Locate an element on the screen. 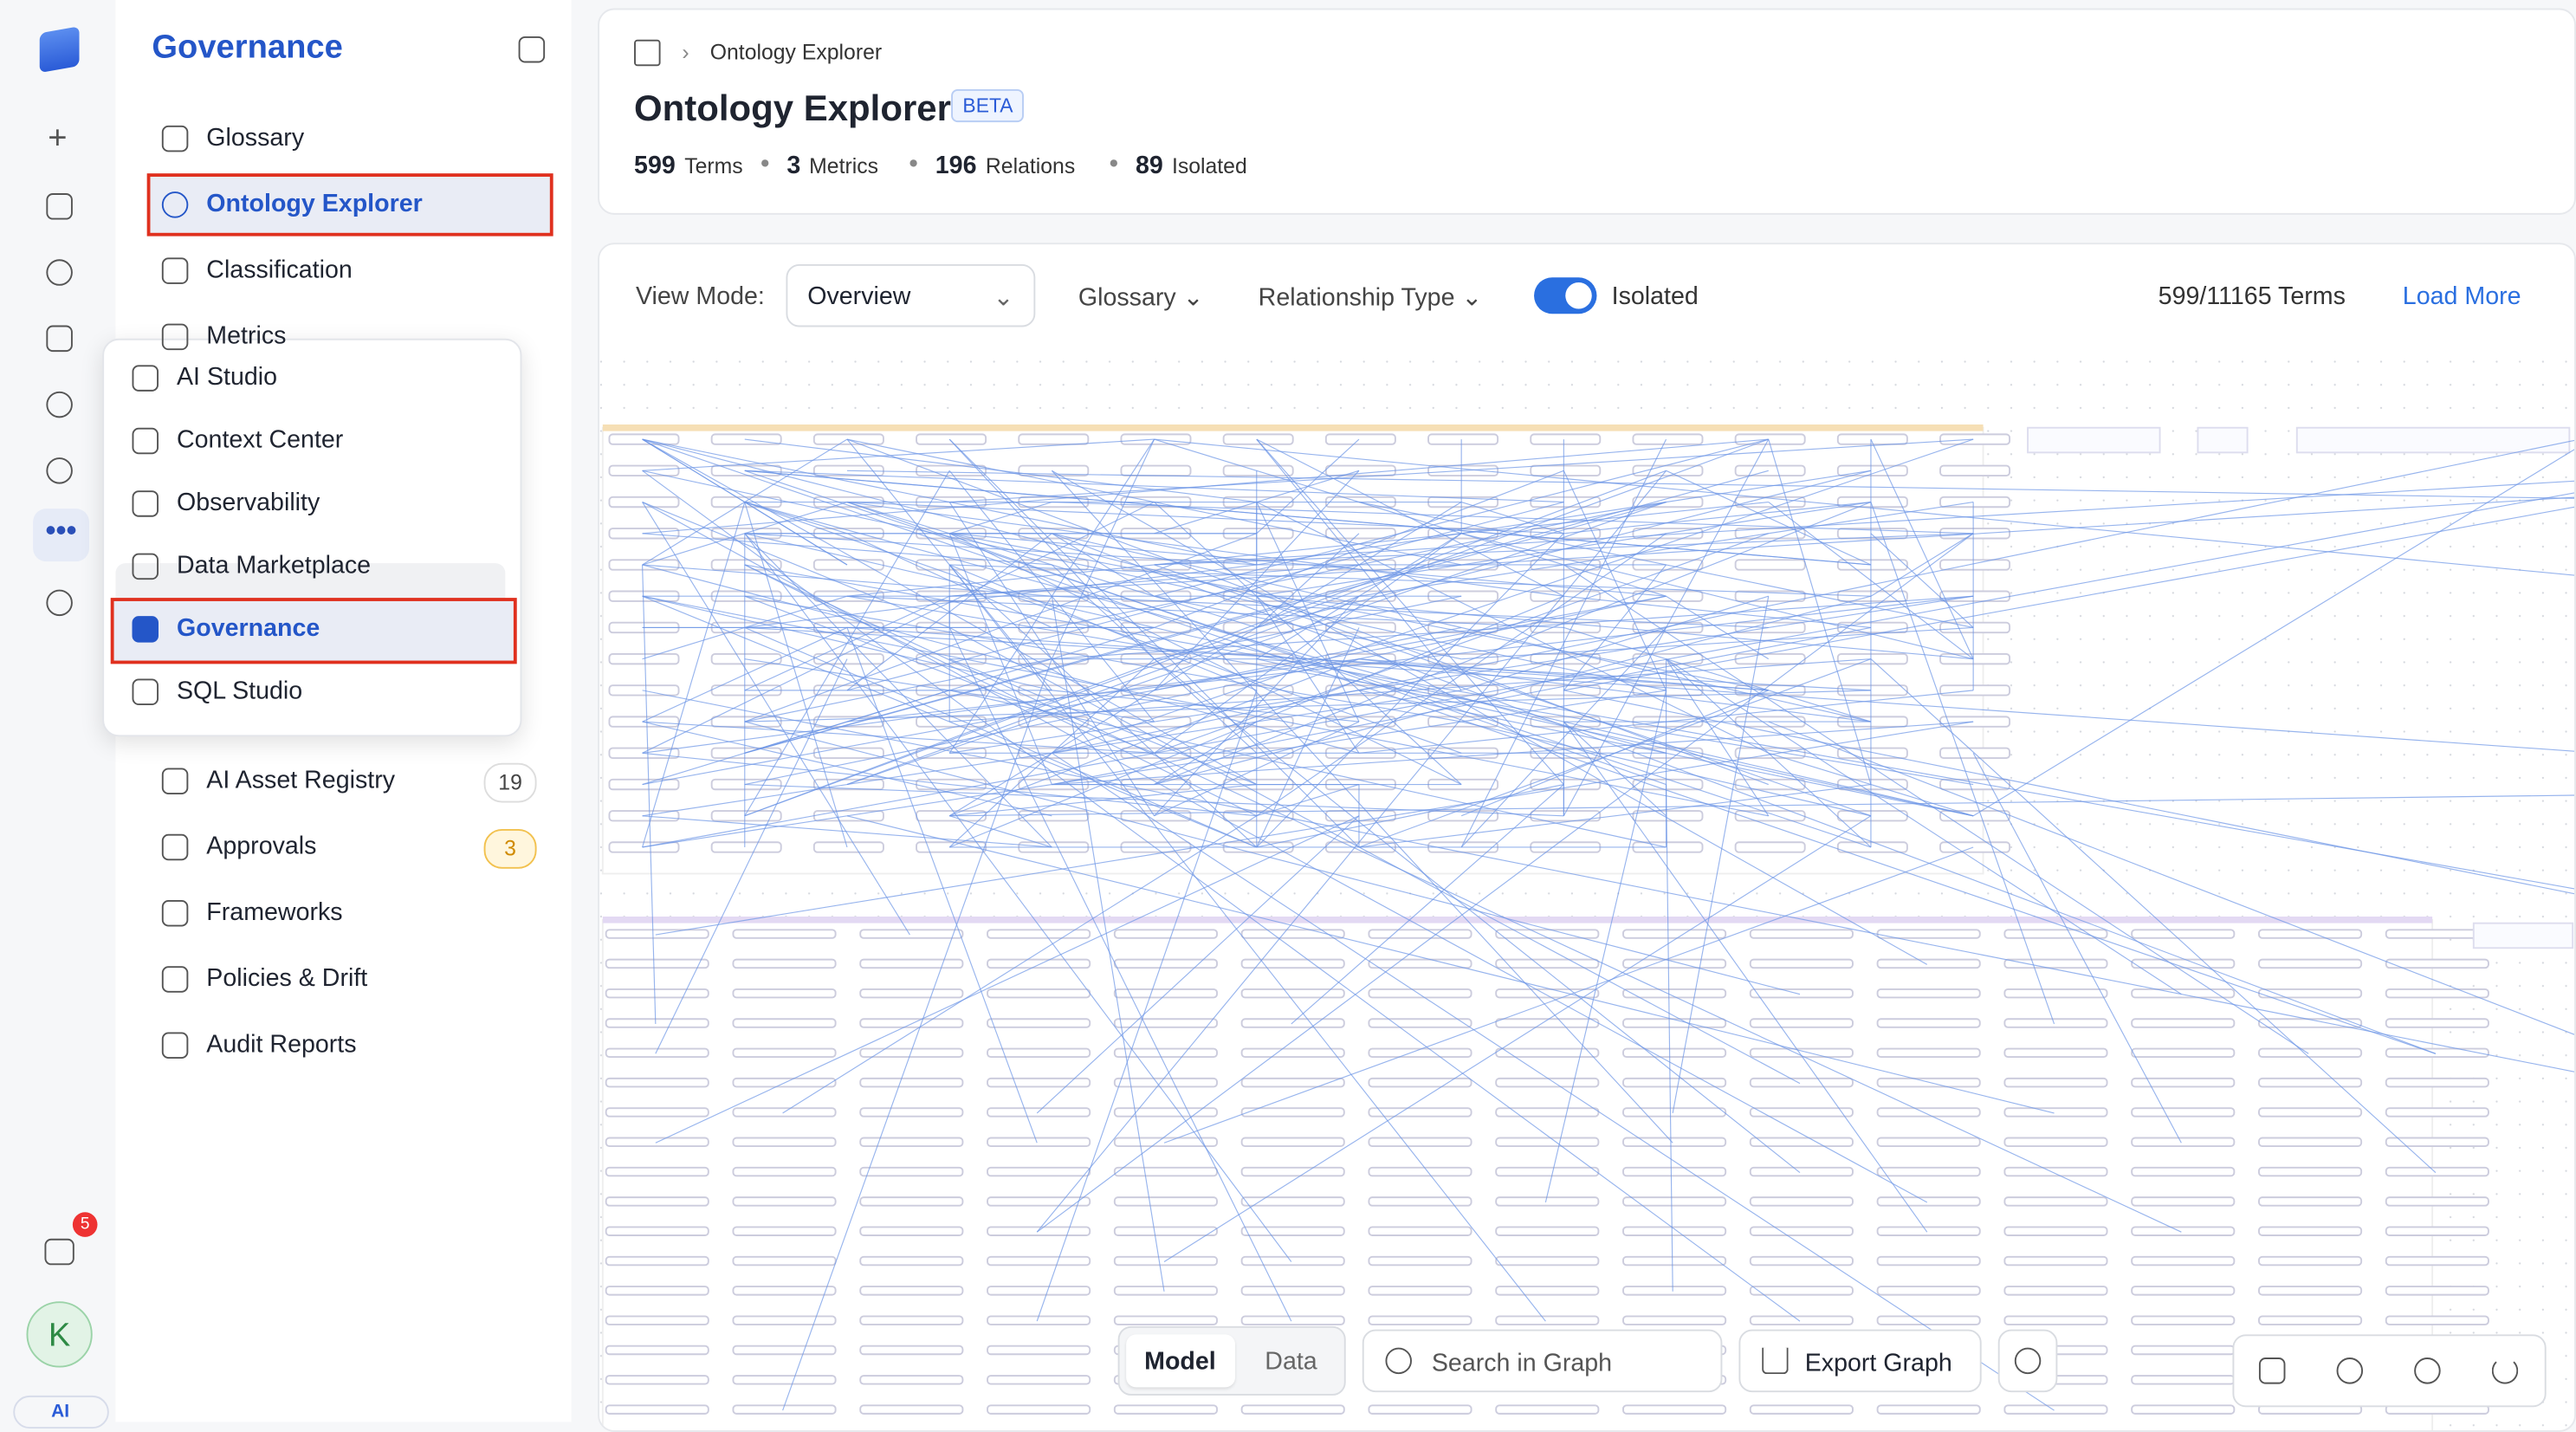 Image resolution: width=2576 pixels, height=1432 pixels. isolated-toggle is located at coordinates (1565, 295).